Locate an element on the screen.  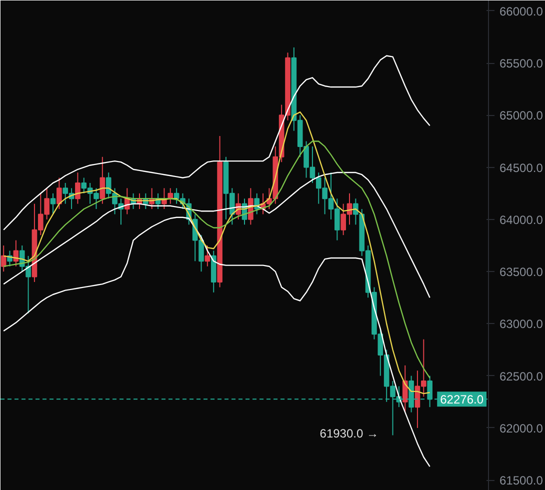
y-tick-label: 63000.0 is located at coordinates (522, 324).